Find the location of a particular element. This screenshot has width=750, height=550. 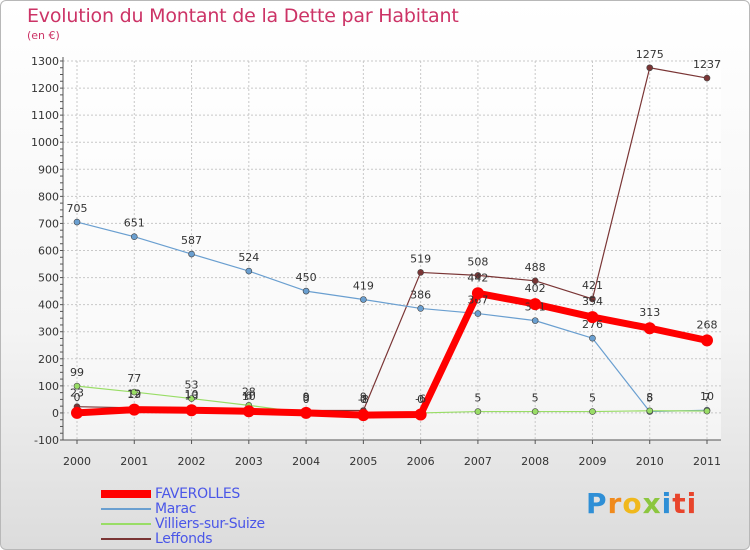

y-tick-label: 300 is located at coordinates (48, 332).